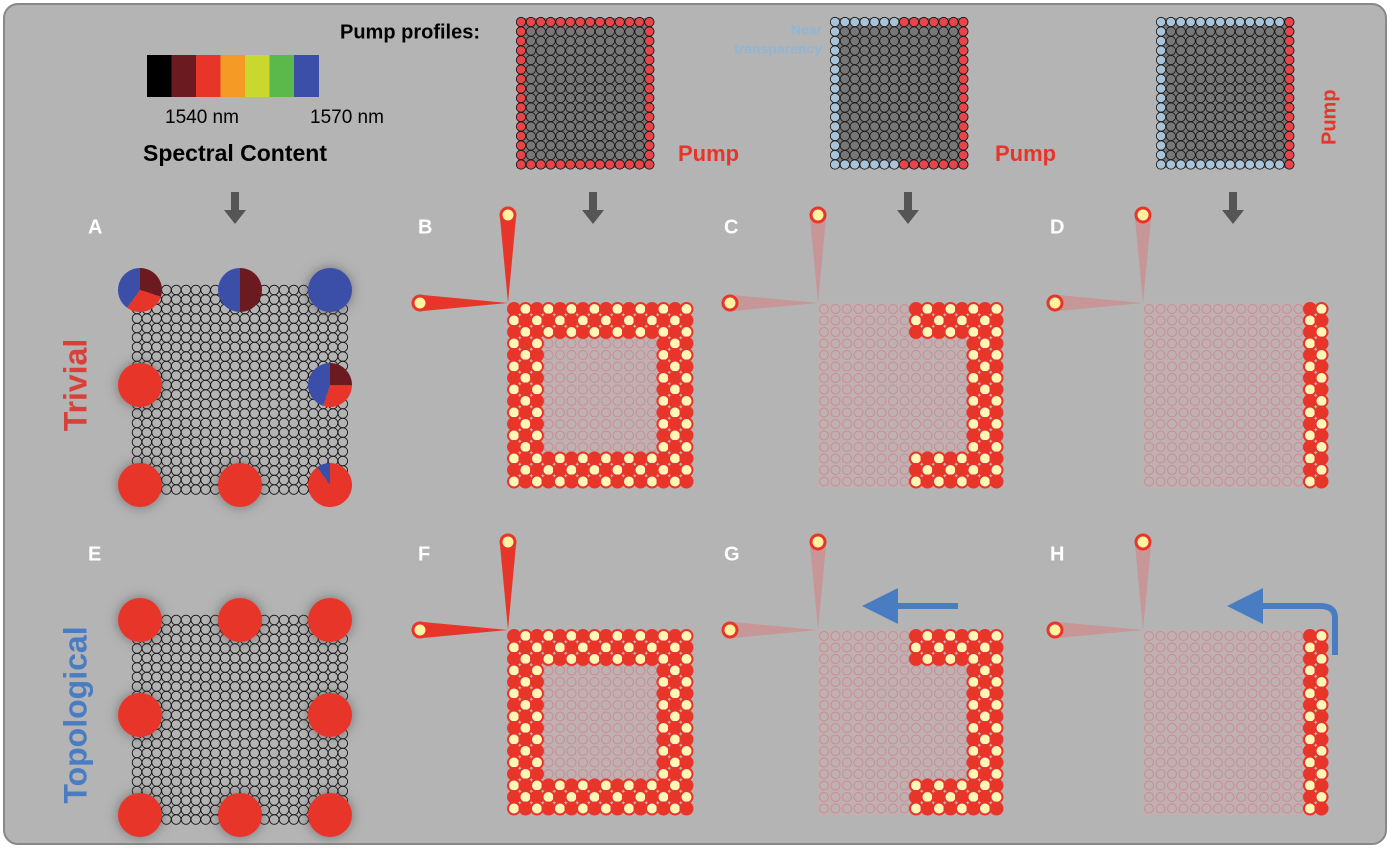 This screenshot has height=848, width=1390. What do you see at coordinates (95, 227) in the screenshot?
I see `panel-letter: A` at bounding box center [95, 227].